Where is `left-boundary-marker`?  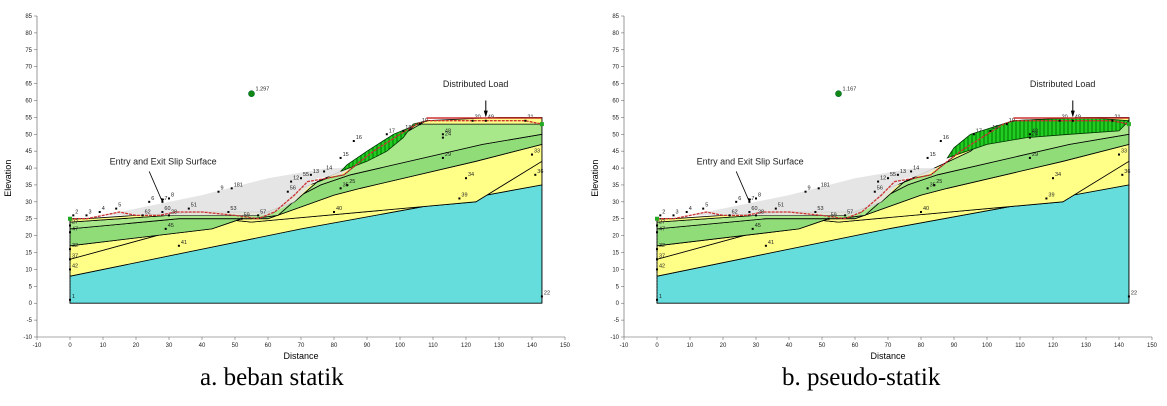 left-boundary-marker is located at coordinates (657, 218).